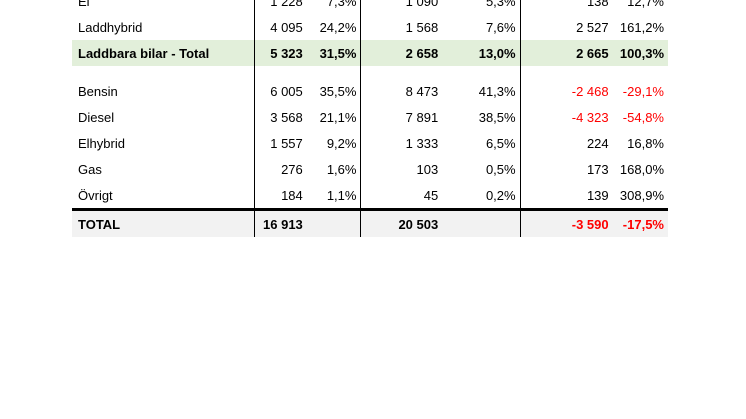 The height and width of the screenshot is (419, 746). Describe the element at coordinates (422, 27) in the screenshot. I see `value-cell: 1 568` at that location.